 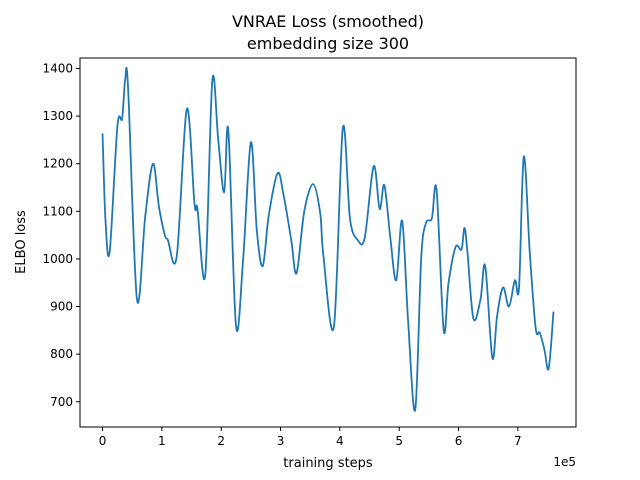 What do you see at coordinates (57, 68) in the screenshot?
I see `y-tick-label: 1400` at bounding box center [57, 68].